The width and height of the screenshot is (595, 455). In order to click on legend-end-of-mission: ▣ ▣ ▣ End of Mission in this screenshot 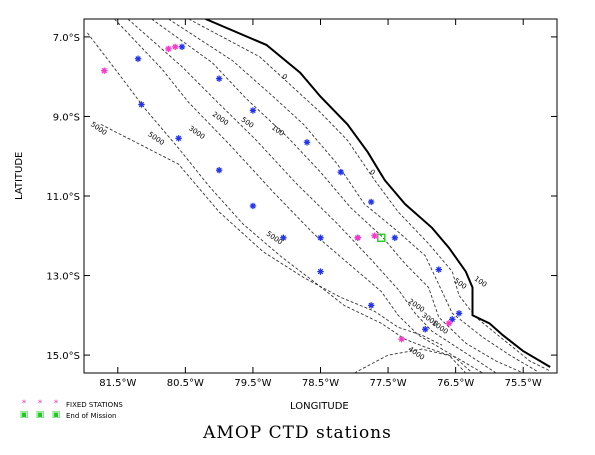, I will do `click(66, 415)`.